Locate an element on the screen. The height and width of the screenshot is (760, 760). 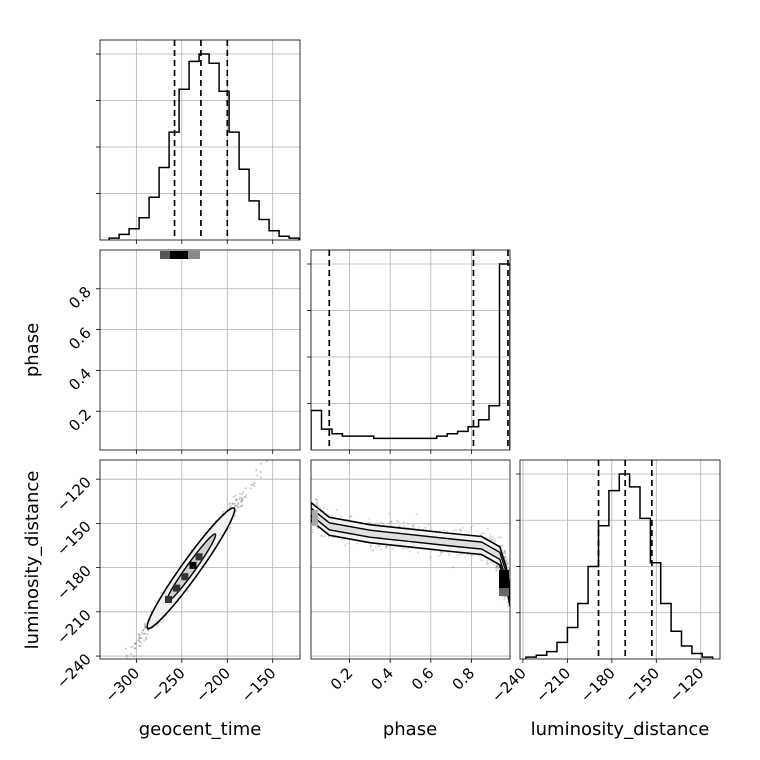
tick-label-x: −150 is located at coordinates (642, 685).